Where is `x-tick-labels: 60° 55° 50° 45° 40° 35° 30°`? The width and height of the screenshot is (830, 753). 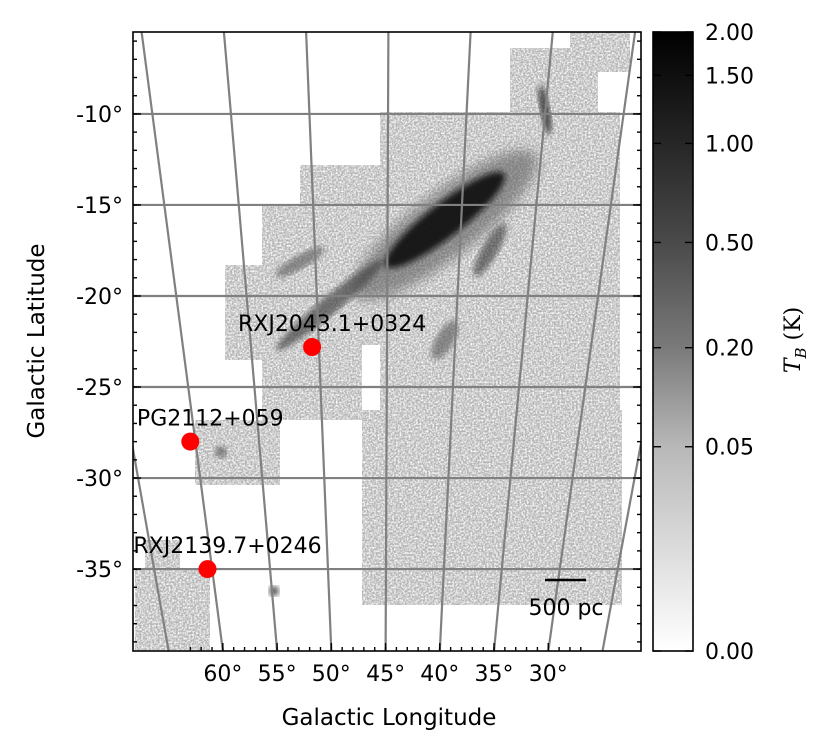 x-tick-labels: 60° 55° 50° 45° 40° 35° 30° is located at coordinates (385, 674).